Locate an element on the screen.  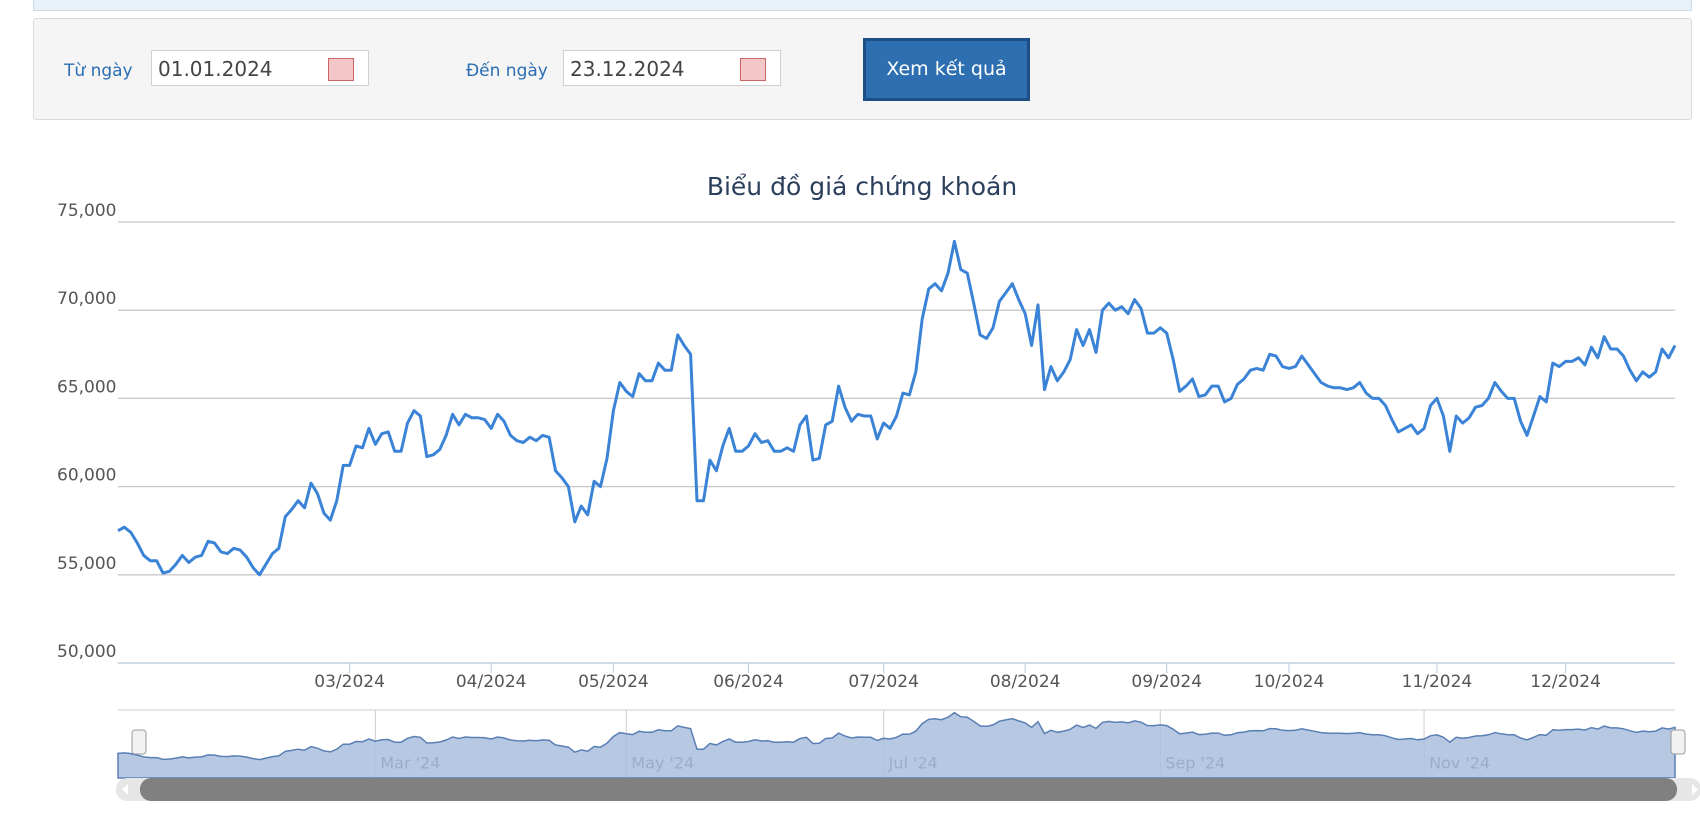
x-tick-label: 05/2024 is located at coordinates (613, 682).